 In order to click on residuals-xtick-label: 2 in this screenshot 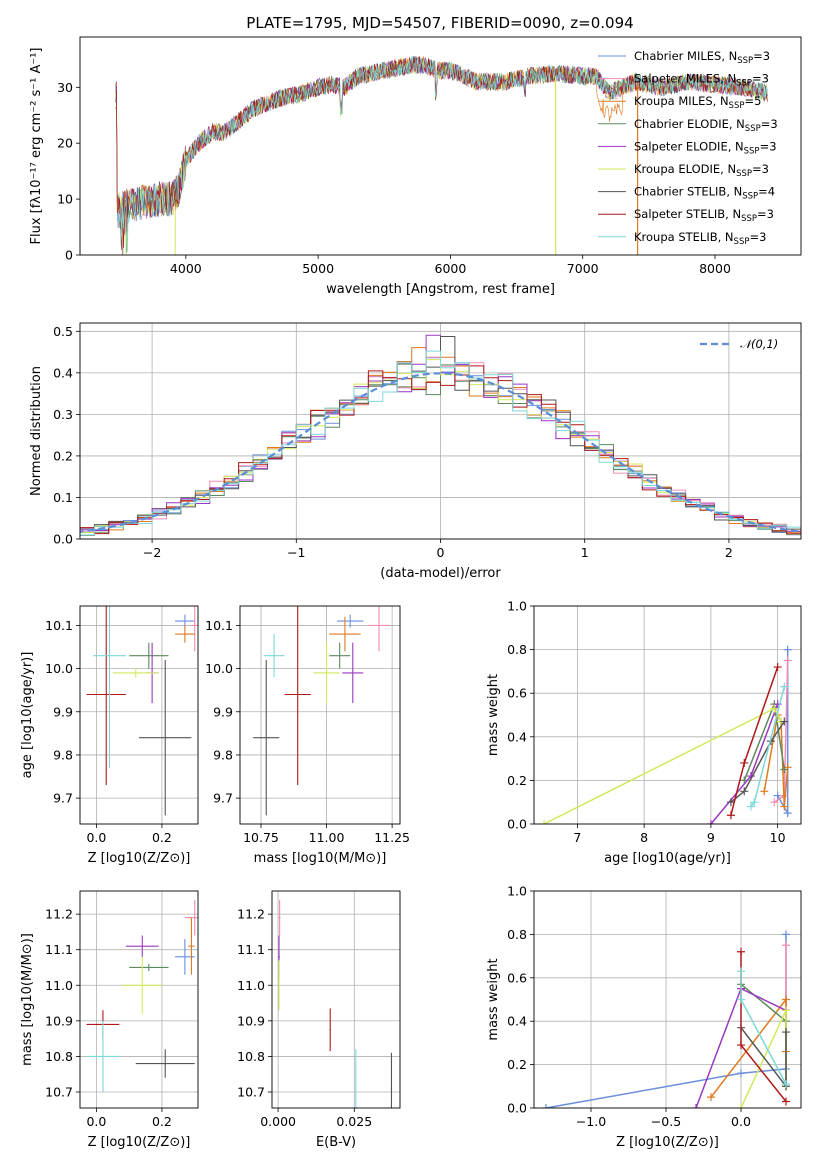, I will do `click(729, 552)`.